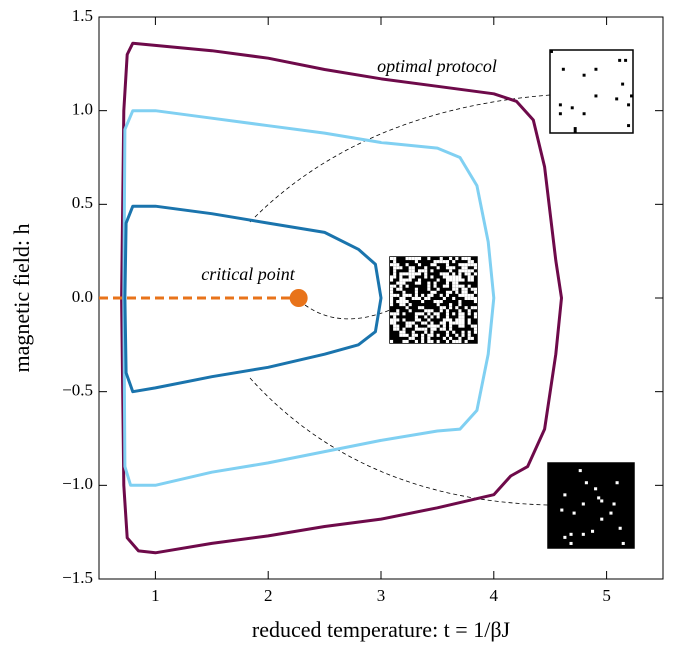 The image size is (677, 646). Describe the element at coordinates (21, 297) in the screenshot. I see `y-axis-title: magnetic field: h` at that location.